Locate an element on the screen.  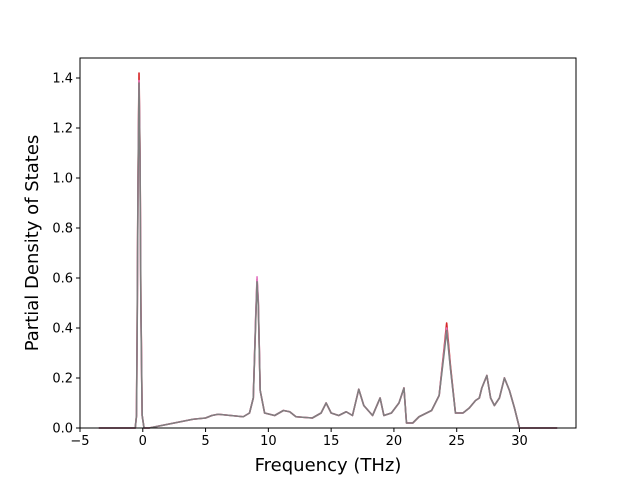
y-tick-label: 1.2 is located at coordinates (62, 129).